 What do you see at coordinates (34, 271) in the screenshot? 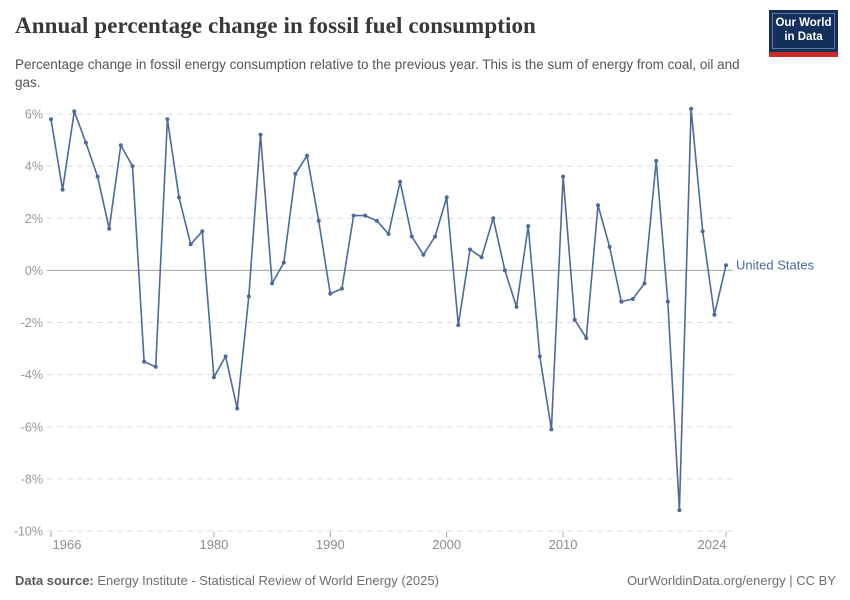
I see `y-axis-tick-label: 0%` at bounding box center [34, 271].